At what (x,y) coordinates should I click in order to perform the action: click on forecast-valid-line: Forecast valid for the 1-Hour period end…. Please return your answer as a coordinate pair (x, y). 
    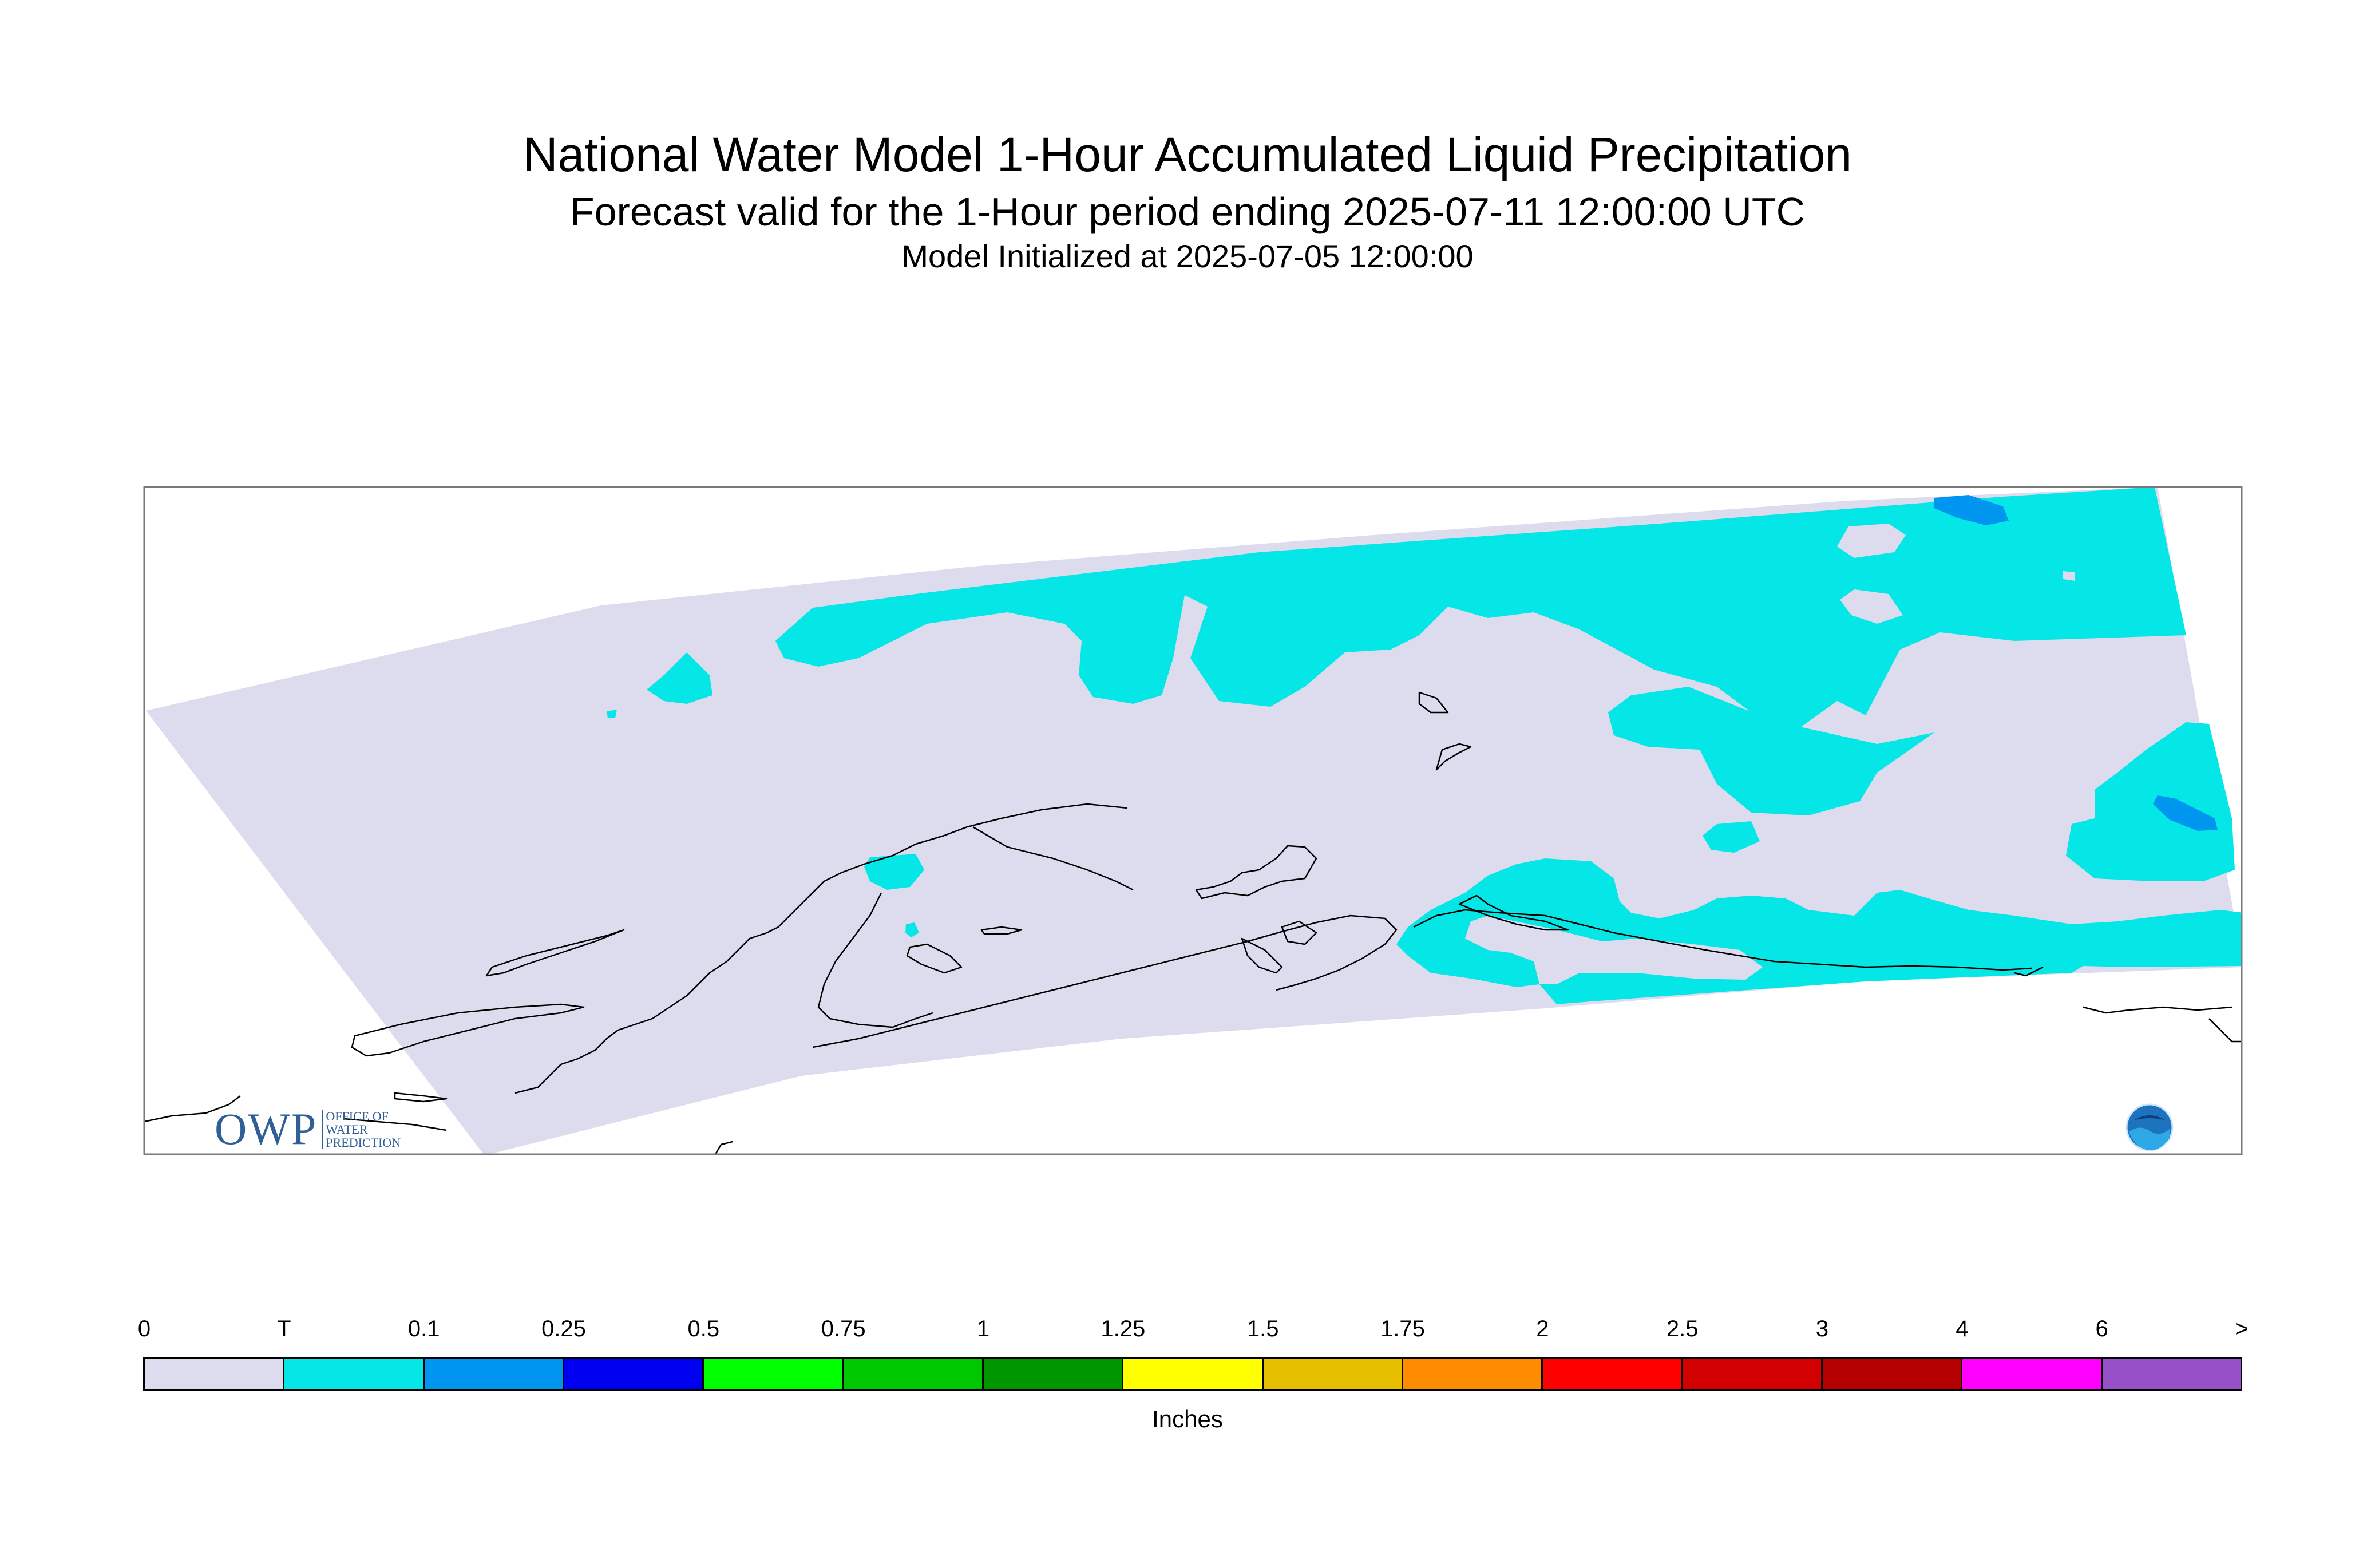
    Looking at the image, I should click on (1187, 211).